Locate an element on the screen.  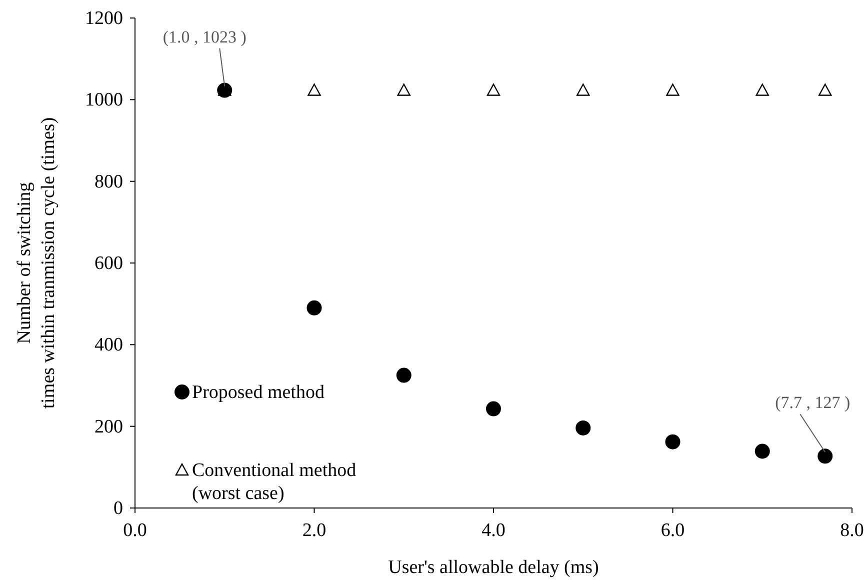
annotation: (1.0 , 1023 ) is located at coordinates (204, 36).